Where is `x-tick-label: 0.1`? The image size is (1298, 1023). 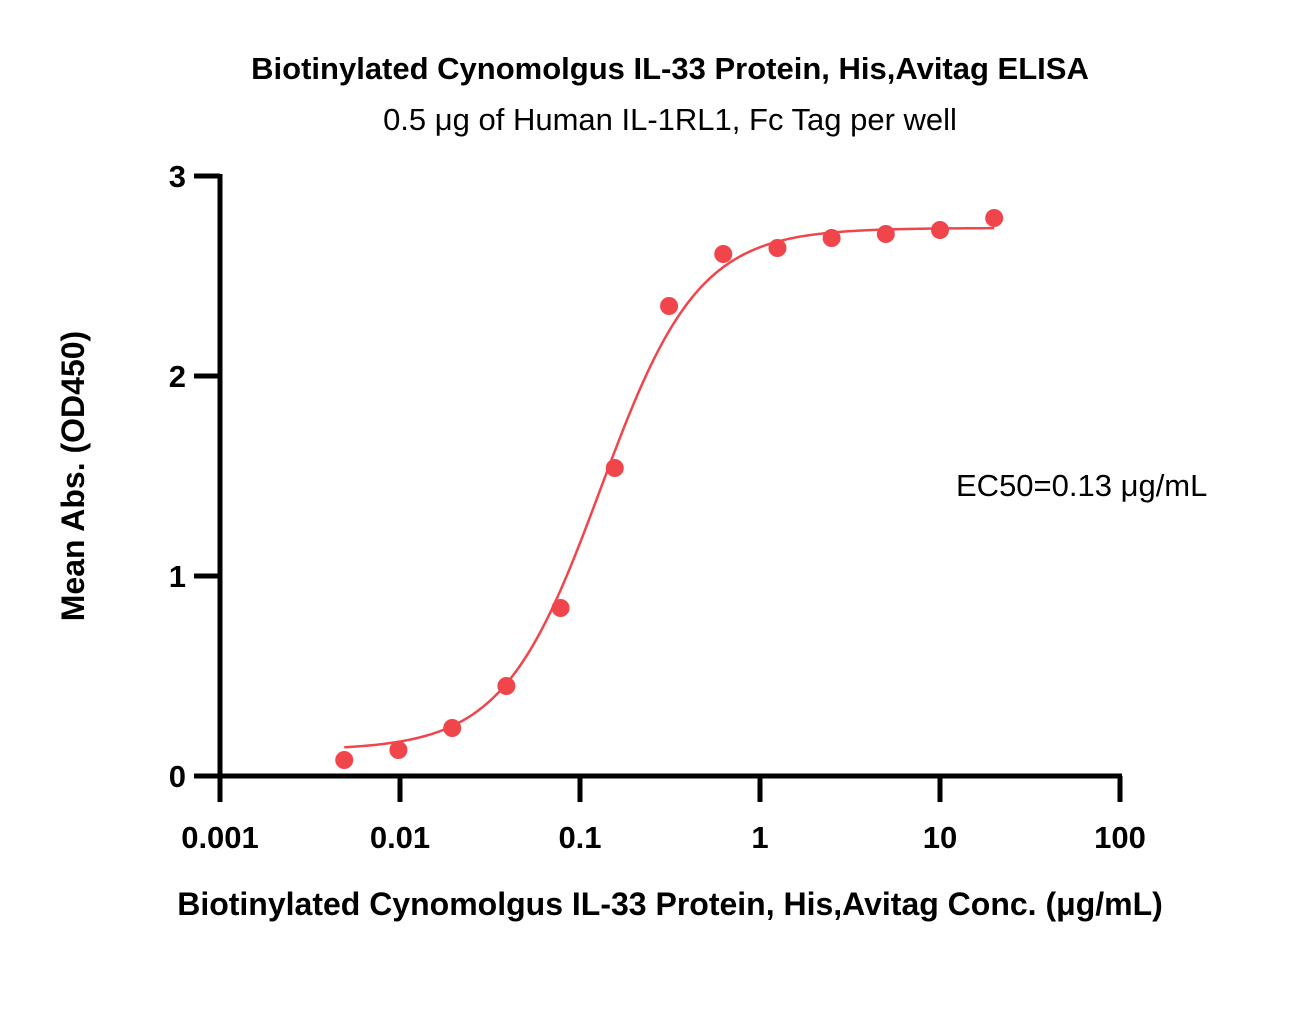 x-tick-label: 0.1 is located at coordinates (579, 837).